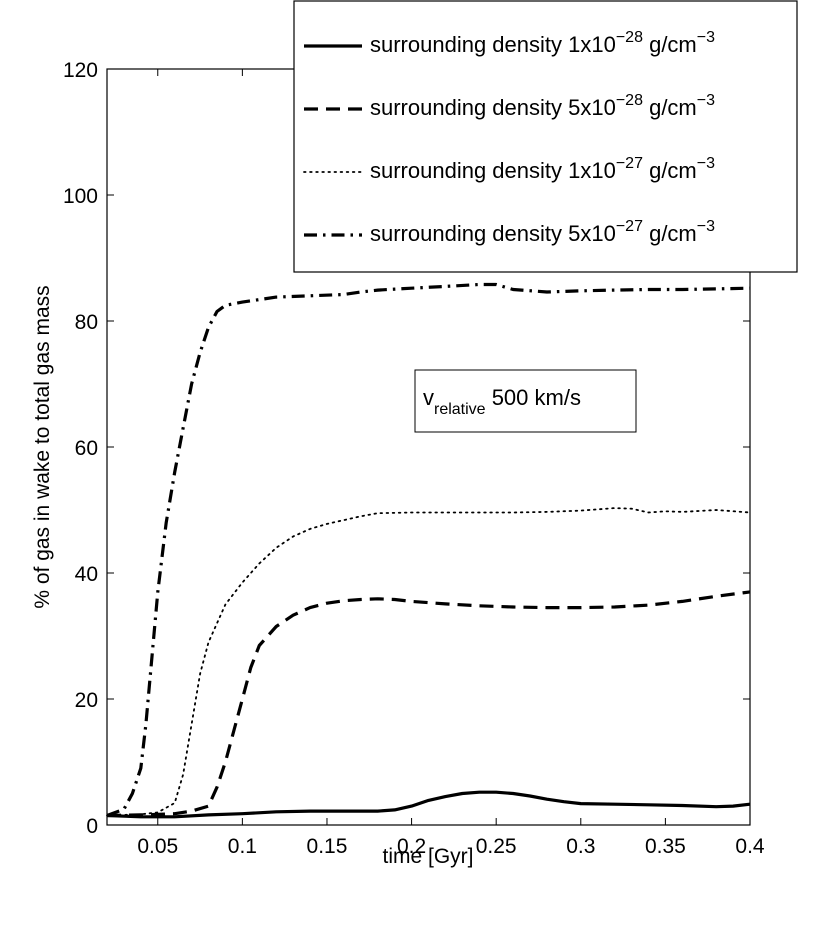  Describe the element at coordinates (428, 804) in the screenshot. I see `series-line-solid` at that location.